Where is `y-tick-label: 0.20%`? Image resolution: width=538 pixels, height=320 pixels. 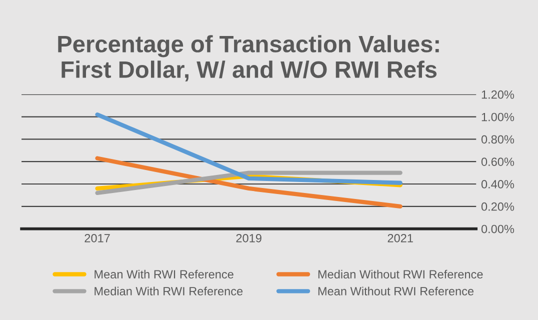
y-tick-label: 0.20% is located at coordinates (497, 206).